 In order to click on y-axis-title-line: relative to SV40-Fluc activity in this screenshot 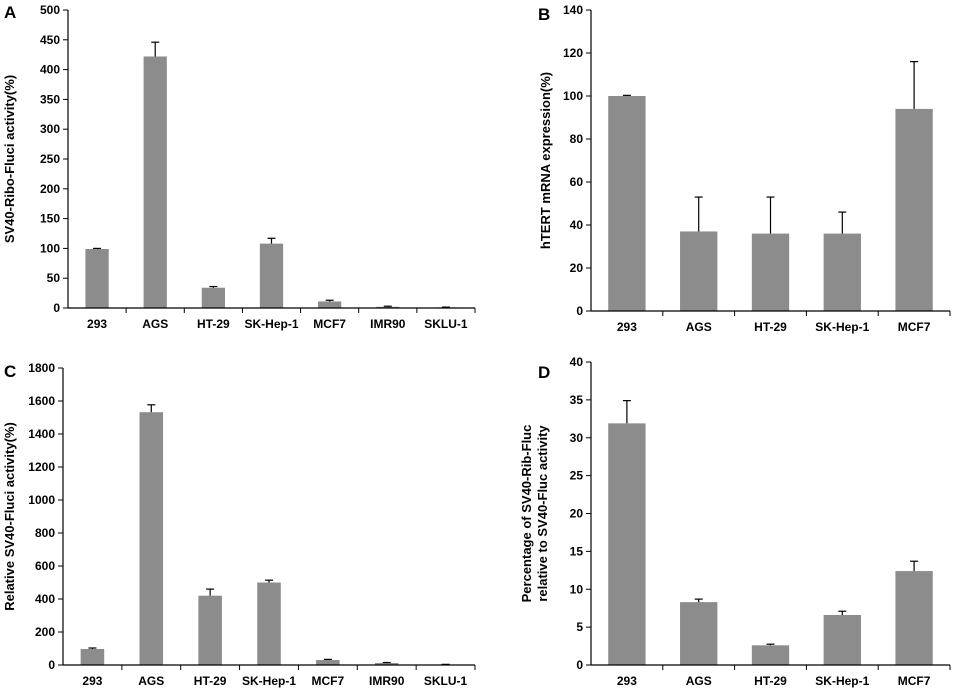, I will do `click(542, 513)`.